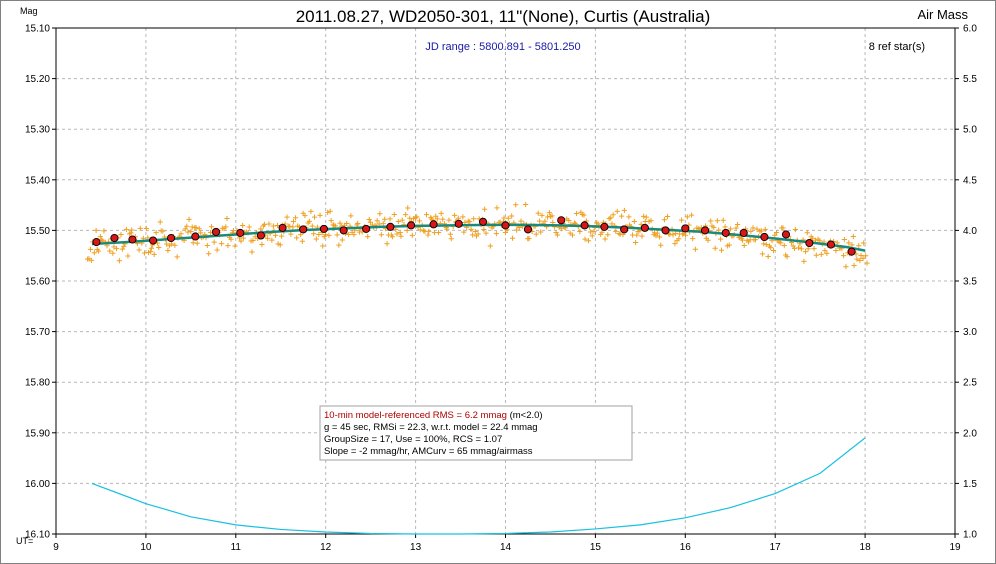 This screenshot has height=564, width=996. What do you see at coordinates (970, 332) in the screenshot?
I see `y2-tick-label: 3.0` at bounding box center [970, 332].